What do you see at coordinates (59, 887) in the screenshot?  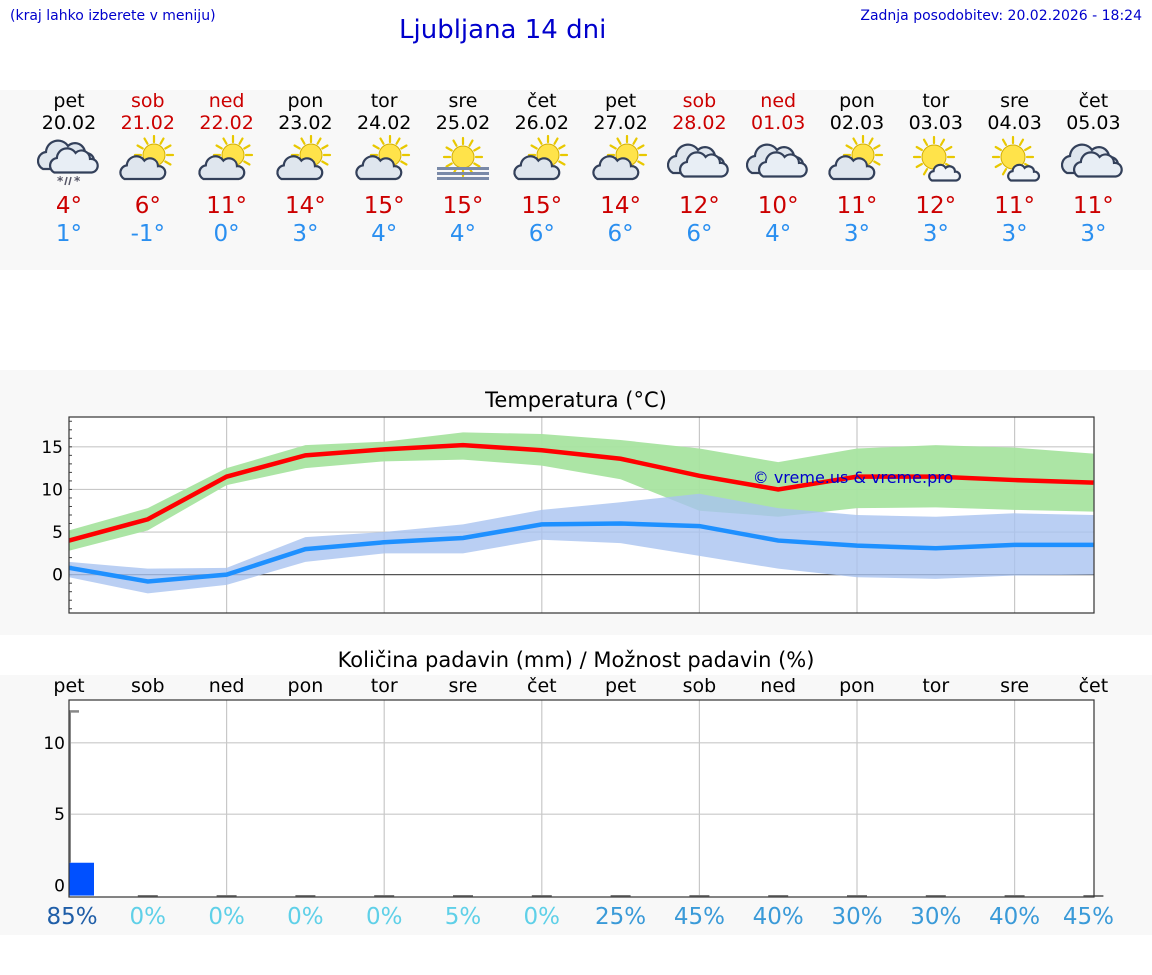 I see `y-tick-label: 0` at bounding box center [59, 887].